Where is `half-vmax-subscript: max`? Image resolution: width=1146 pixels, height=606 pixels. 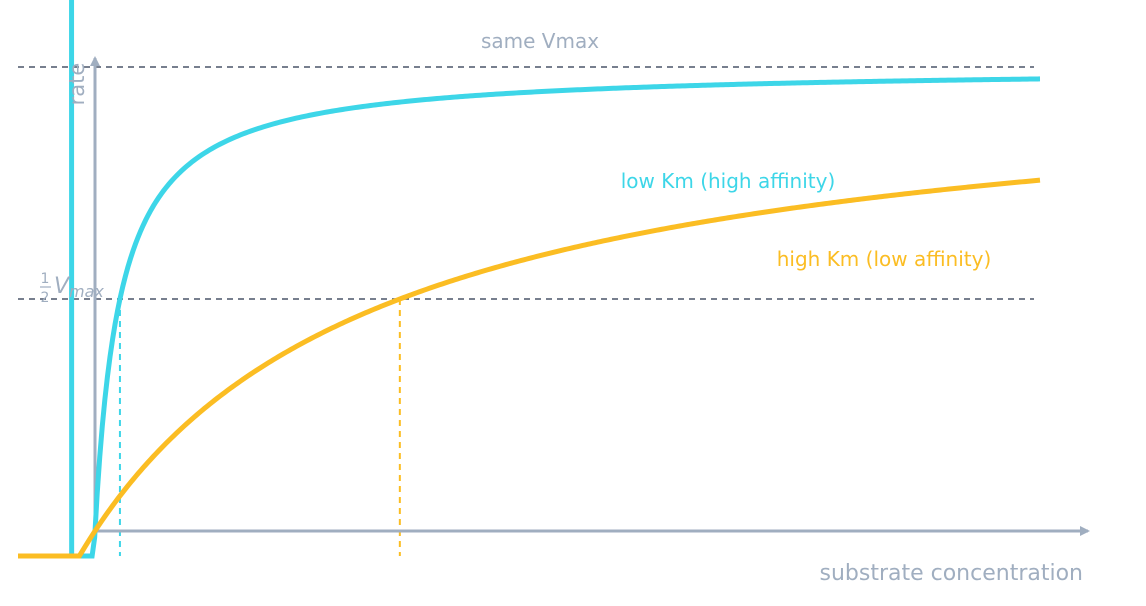
half-vmax-subscript: max is located at coordinates (86, 291).